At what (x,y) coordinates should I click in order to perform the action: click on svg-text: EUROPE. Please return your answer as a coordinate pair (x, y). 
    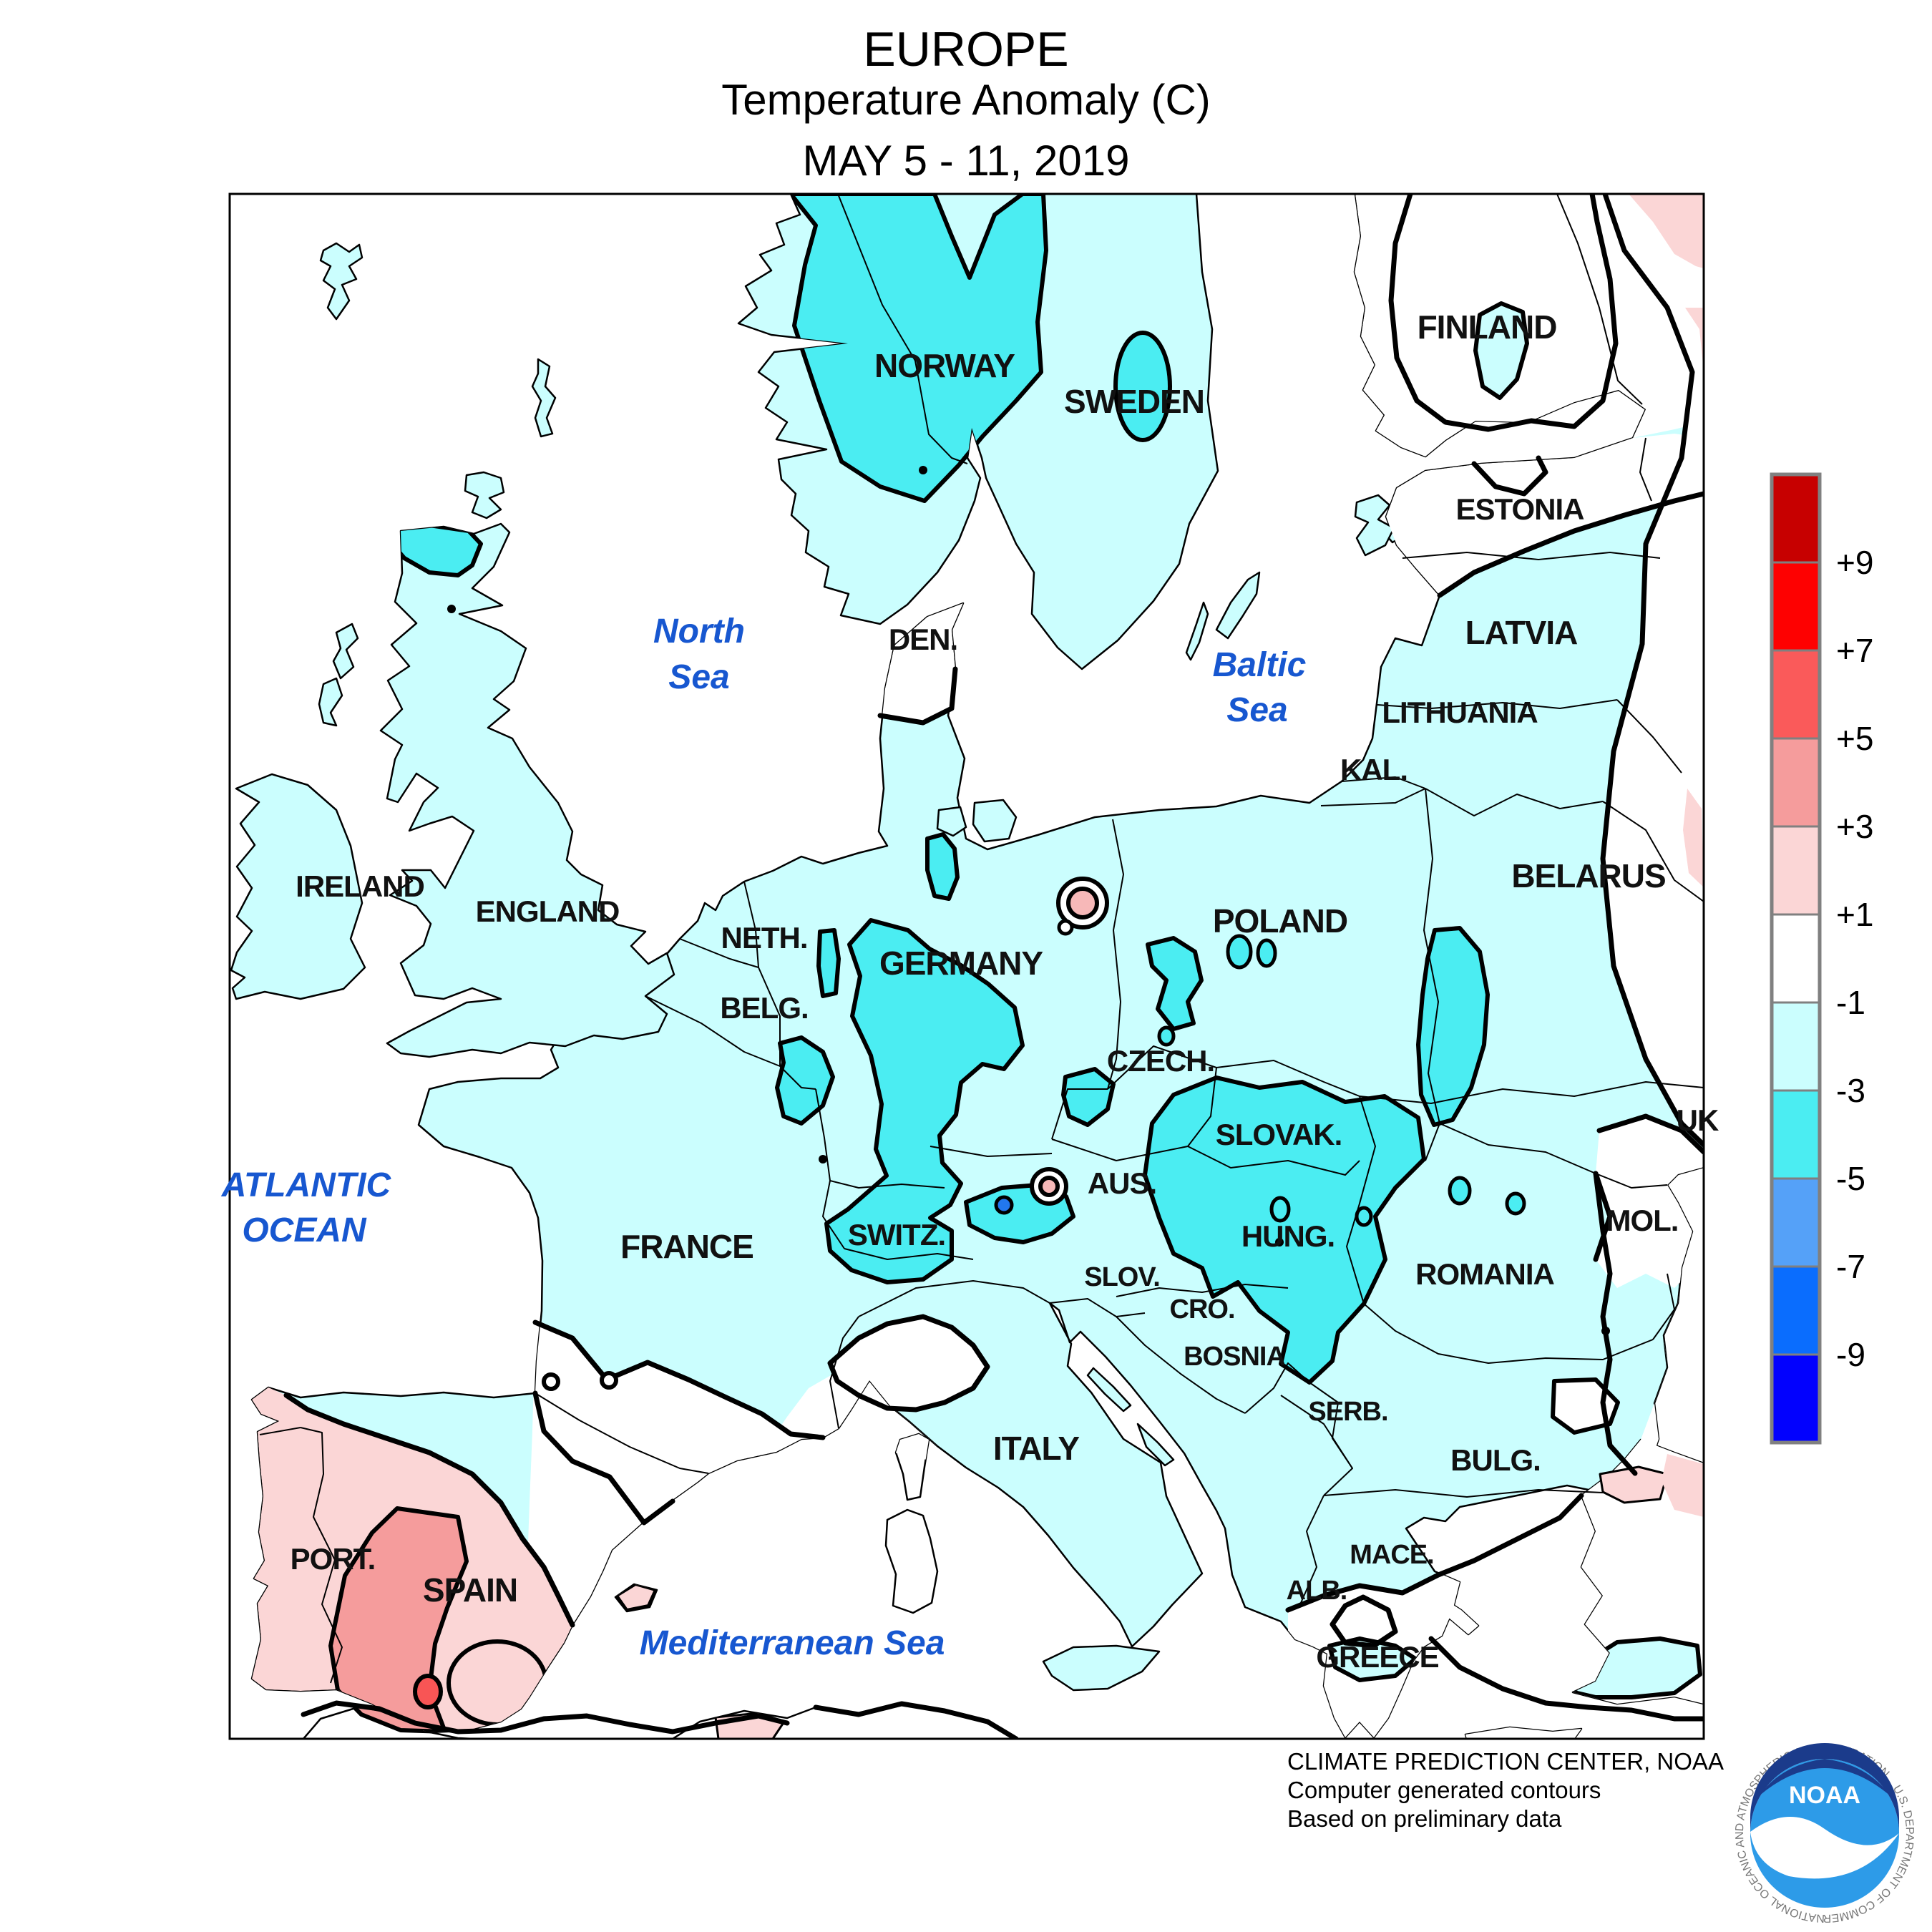
    Looking at the image, I should click on (965, 49).